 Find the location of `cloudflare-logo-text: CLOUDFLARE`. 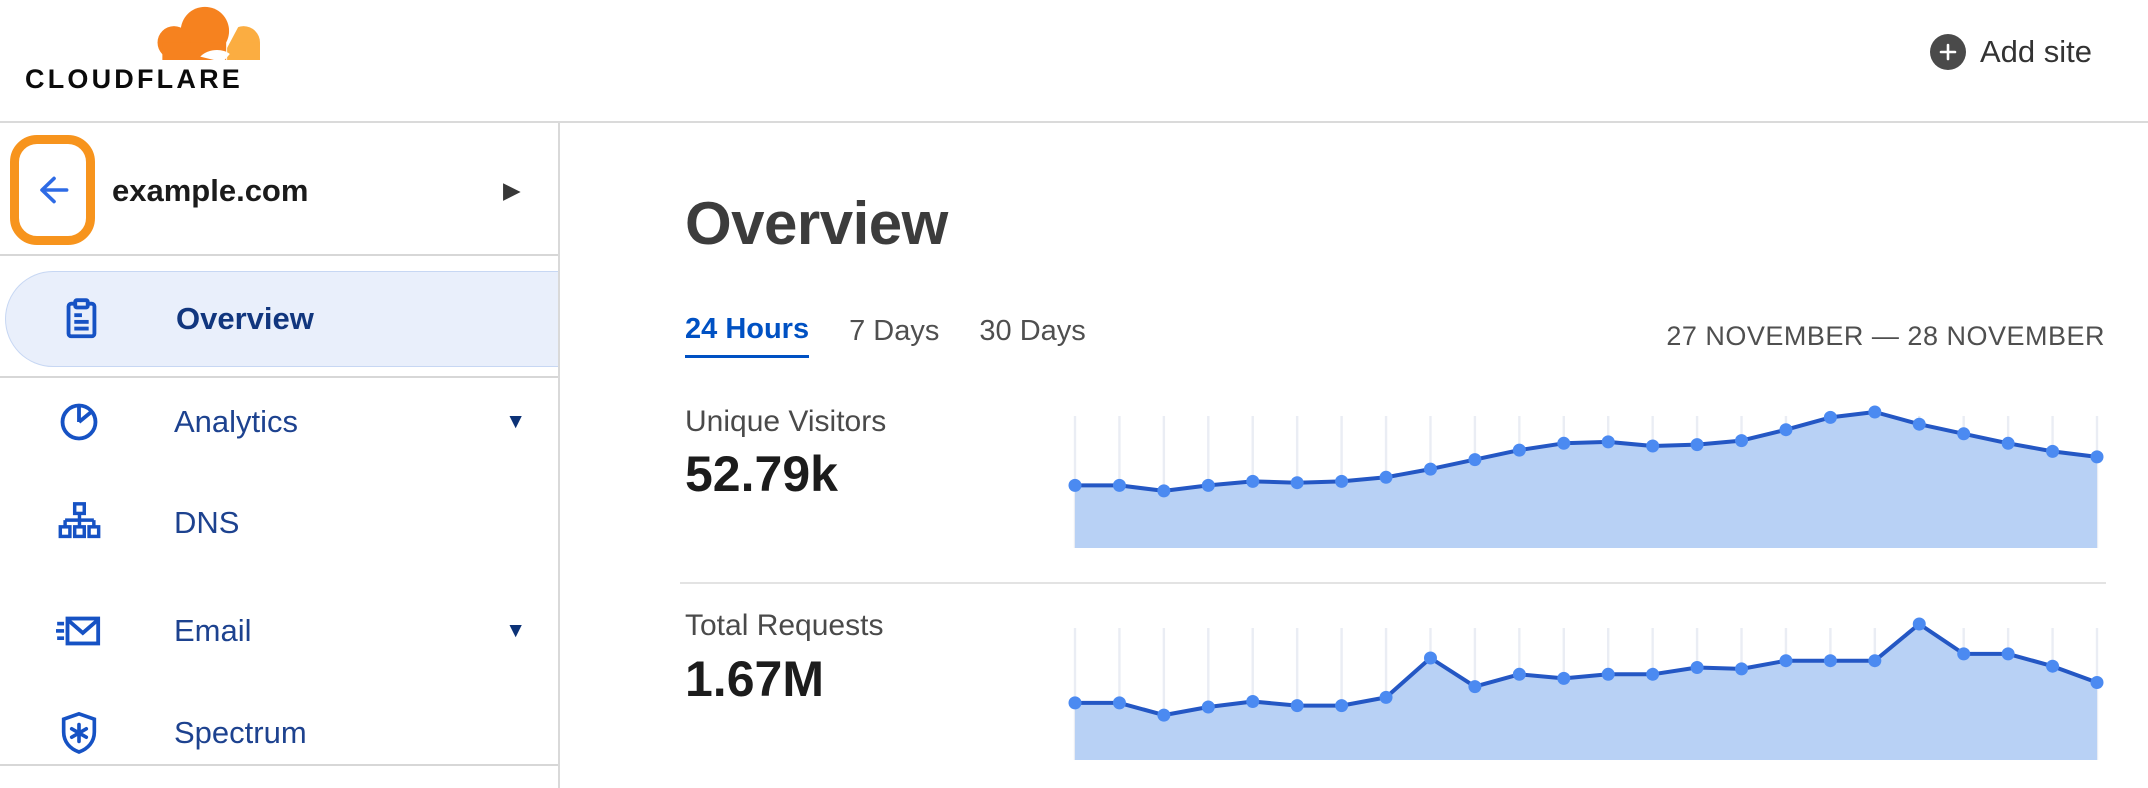

cloudflare-logo-text: CLOUDFLARE is located at coordinates (134, 79).